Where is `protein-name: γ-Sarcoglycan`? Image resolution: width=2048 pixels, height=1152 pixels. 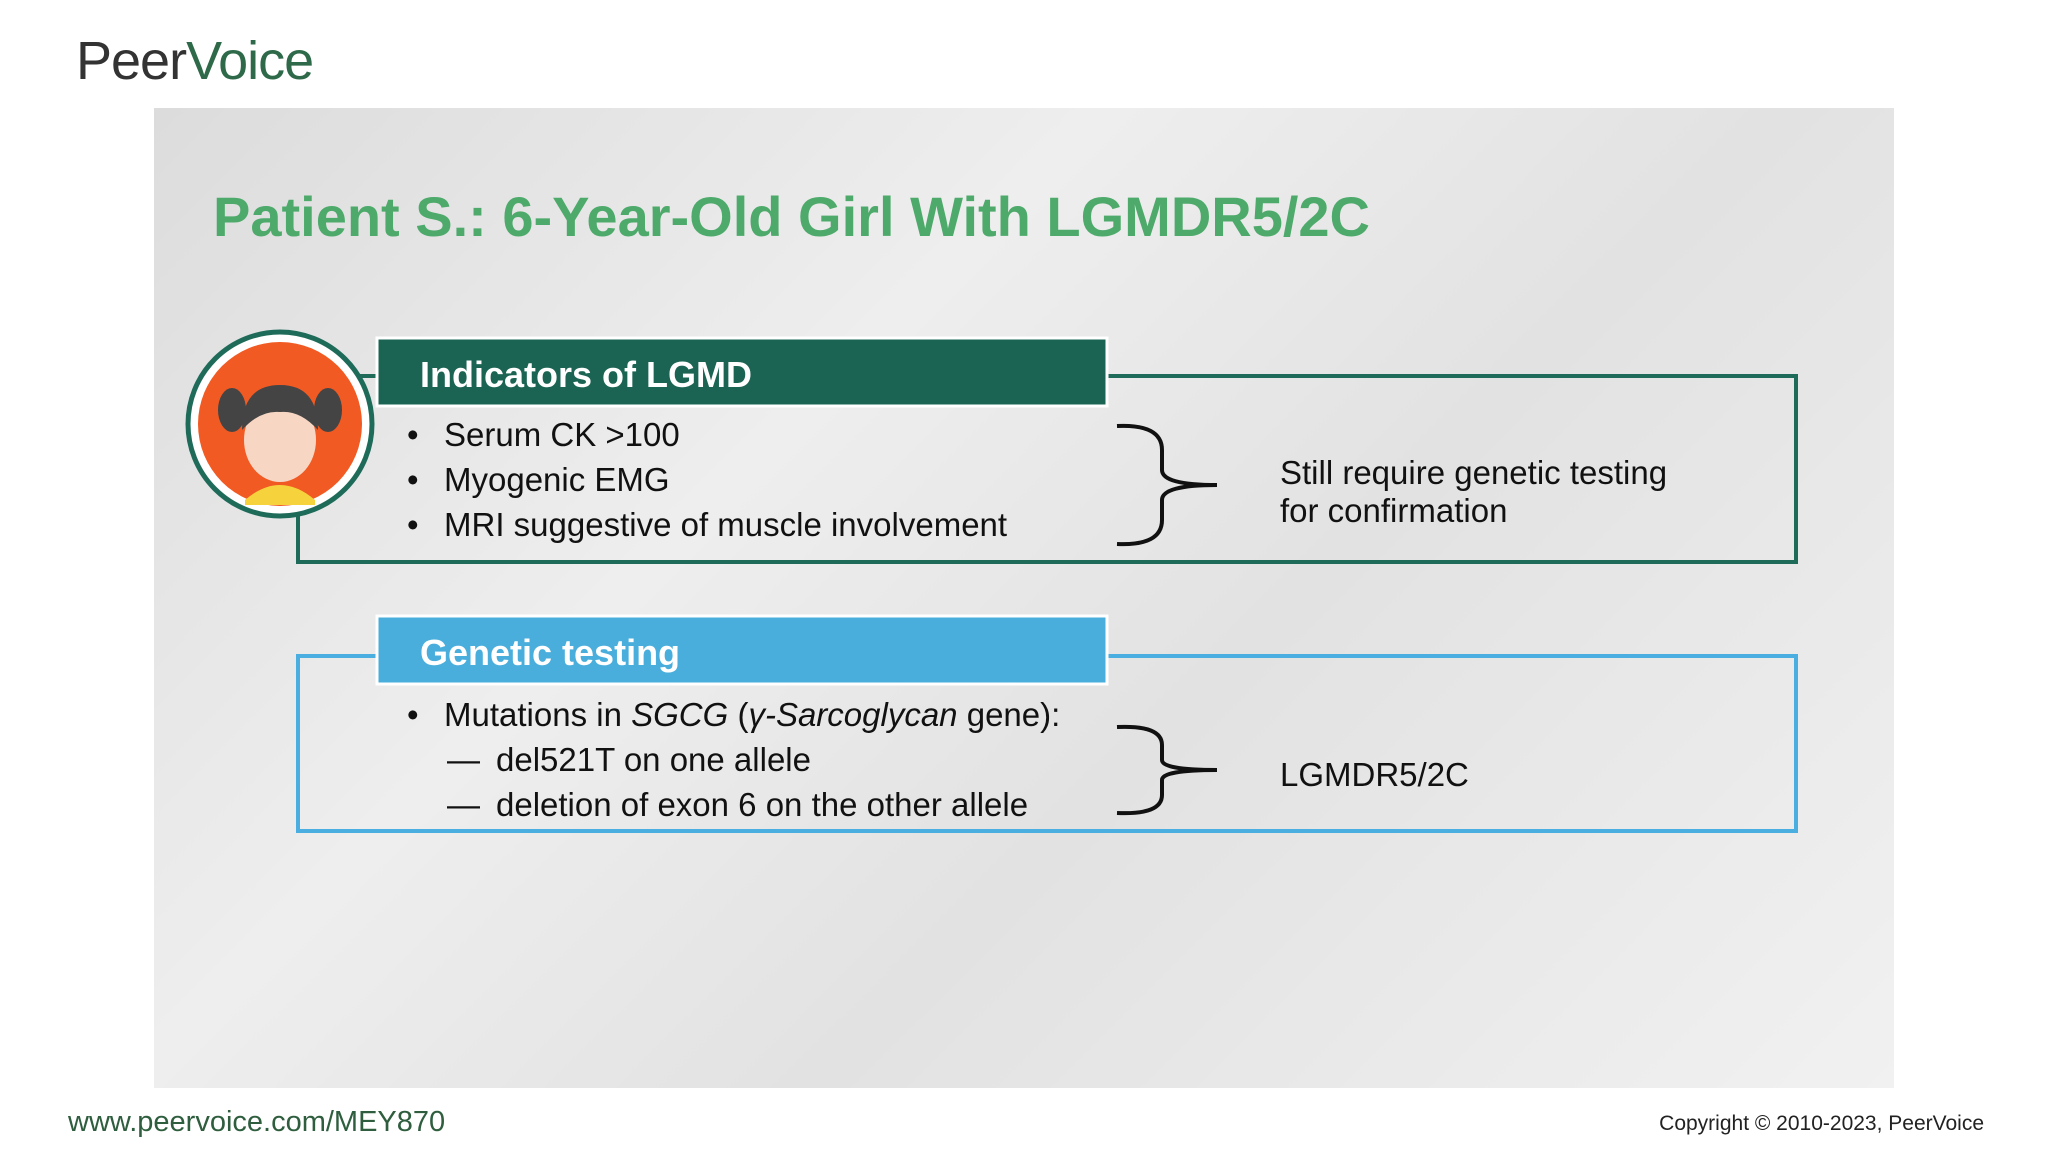 protein-name: γ-Sarcoglycan is located at coordinates (853, 714).